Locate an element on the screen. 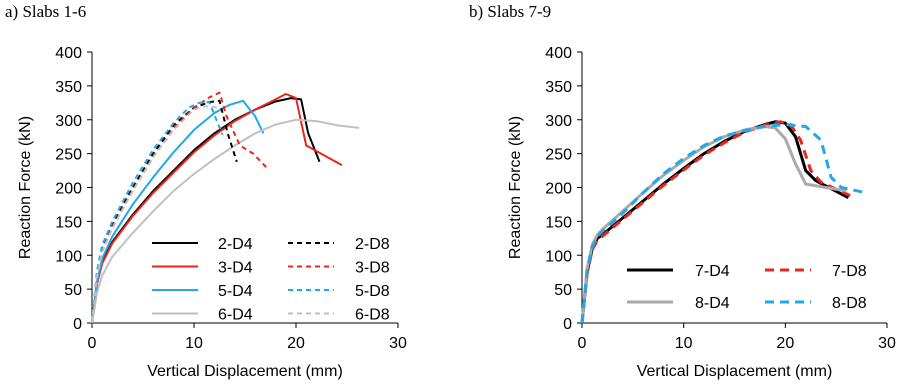 The height and width of the screenshot is (386, 904). legend-label-7-D4: 7-D4 is located at coordinates (712, 271).